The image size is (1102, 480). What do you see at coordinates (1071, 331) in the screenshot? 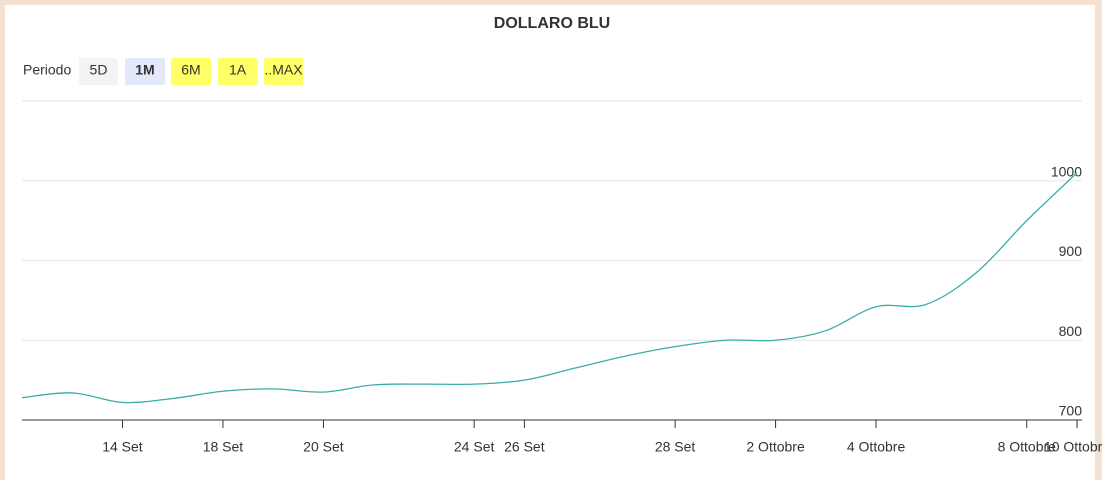
I see `y-tick-label: 800` at bounding box center [1071, 331].